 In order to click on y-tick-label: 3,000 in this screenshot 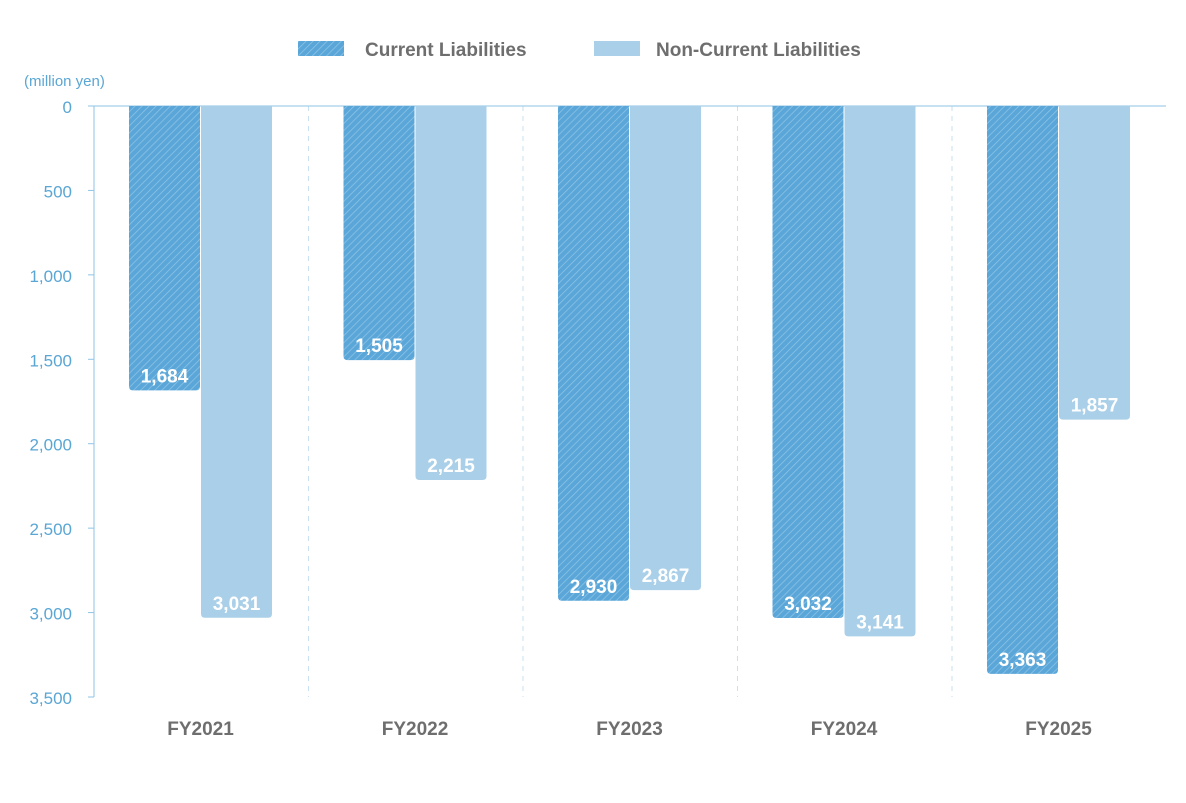, I will do `click(50, 614)`.